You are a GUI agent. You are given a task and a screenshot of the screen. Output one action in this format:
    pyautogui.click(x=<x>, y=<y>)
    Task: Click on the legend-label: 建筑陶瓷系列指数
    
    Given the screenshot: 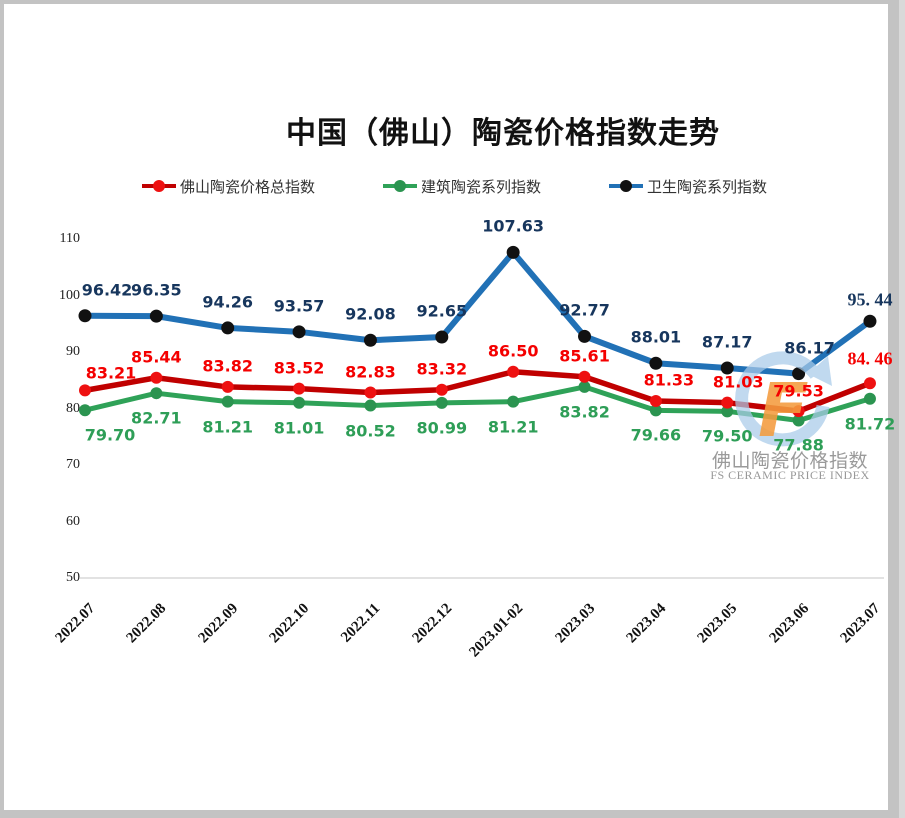 What is the action you would take?
    pyautogui.click(x=480, y=186)
    